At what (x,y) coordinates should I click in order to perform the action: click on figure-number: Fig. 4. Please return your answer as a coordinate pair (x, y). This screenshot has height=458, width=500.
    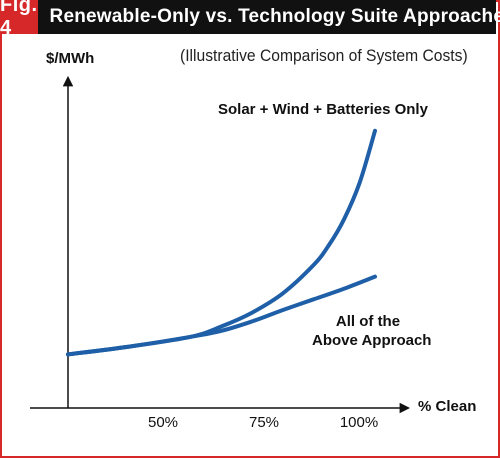
    Looking at the image, I should click on (19, 19).